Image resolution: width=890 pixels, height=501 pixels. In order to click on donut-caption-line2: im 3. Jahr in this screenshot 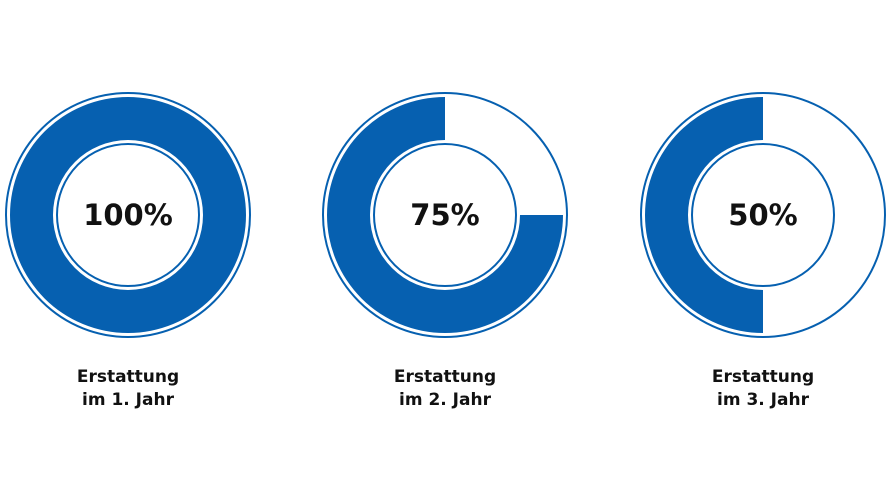, I will do `click(763, 400)`.